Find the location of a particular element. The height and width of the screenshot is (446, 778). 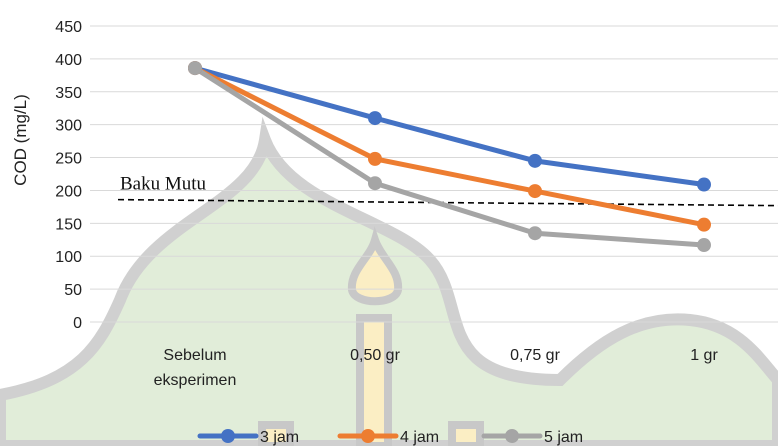

y-tick-label: 250 is located at coordinates (68, 159).